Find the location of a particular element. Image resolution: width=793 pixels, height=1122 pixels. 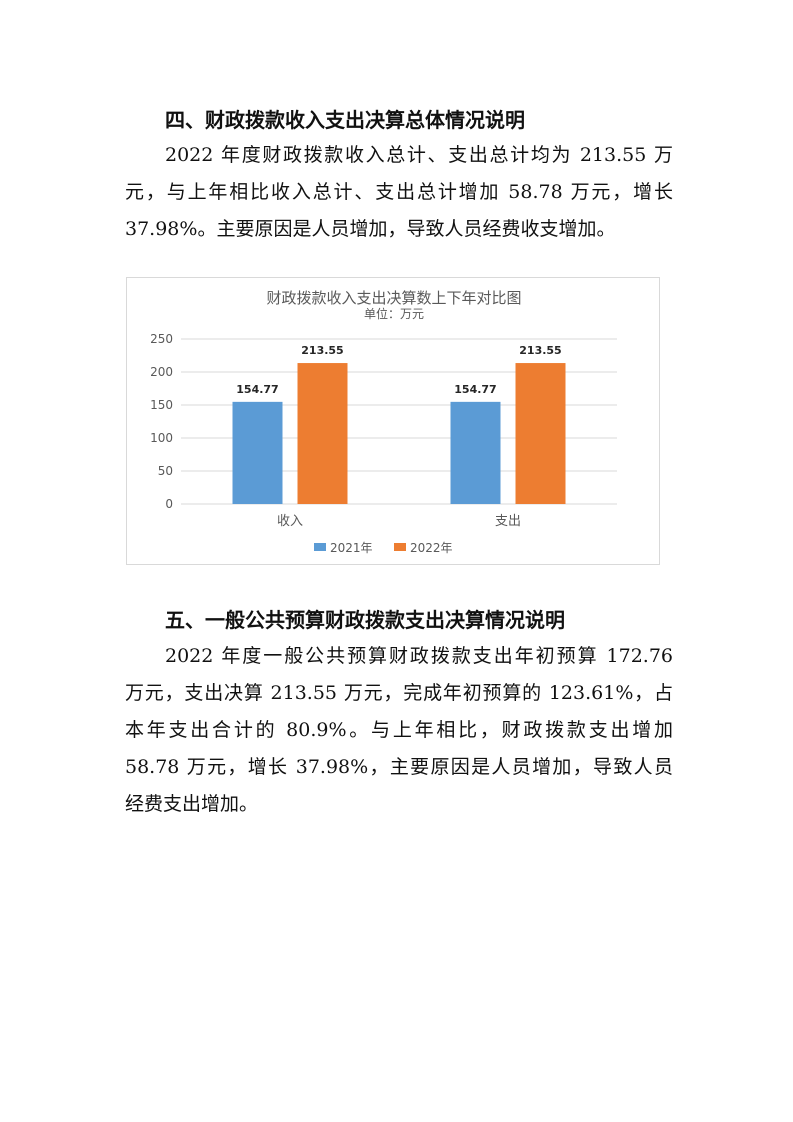

x-category-label: 收入 is located at coordinates (290, 521).